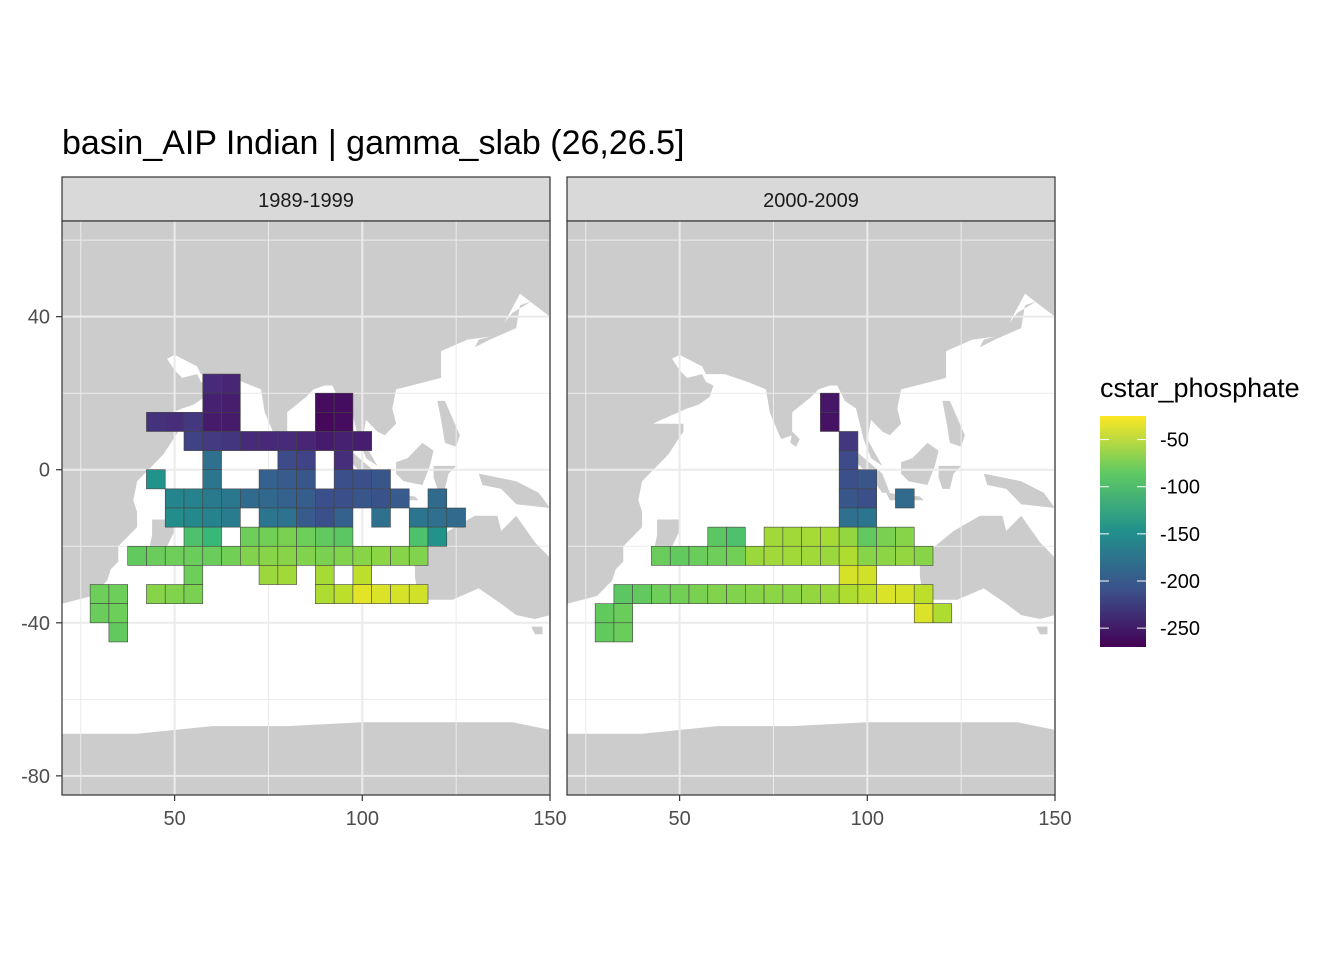 This screenshot has width=1344, height=960. Describe the element at coordinates (1180, 488) in the screenshot. I see `colorbar-label: -100` at that location.